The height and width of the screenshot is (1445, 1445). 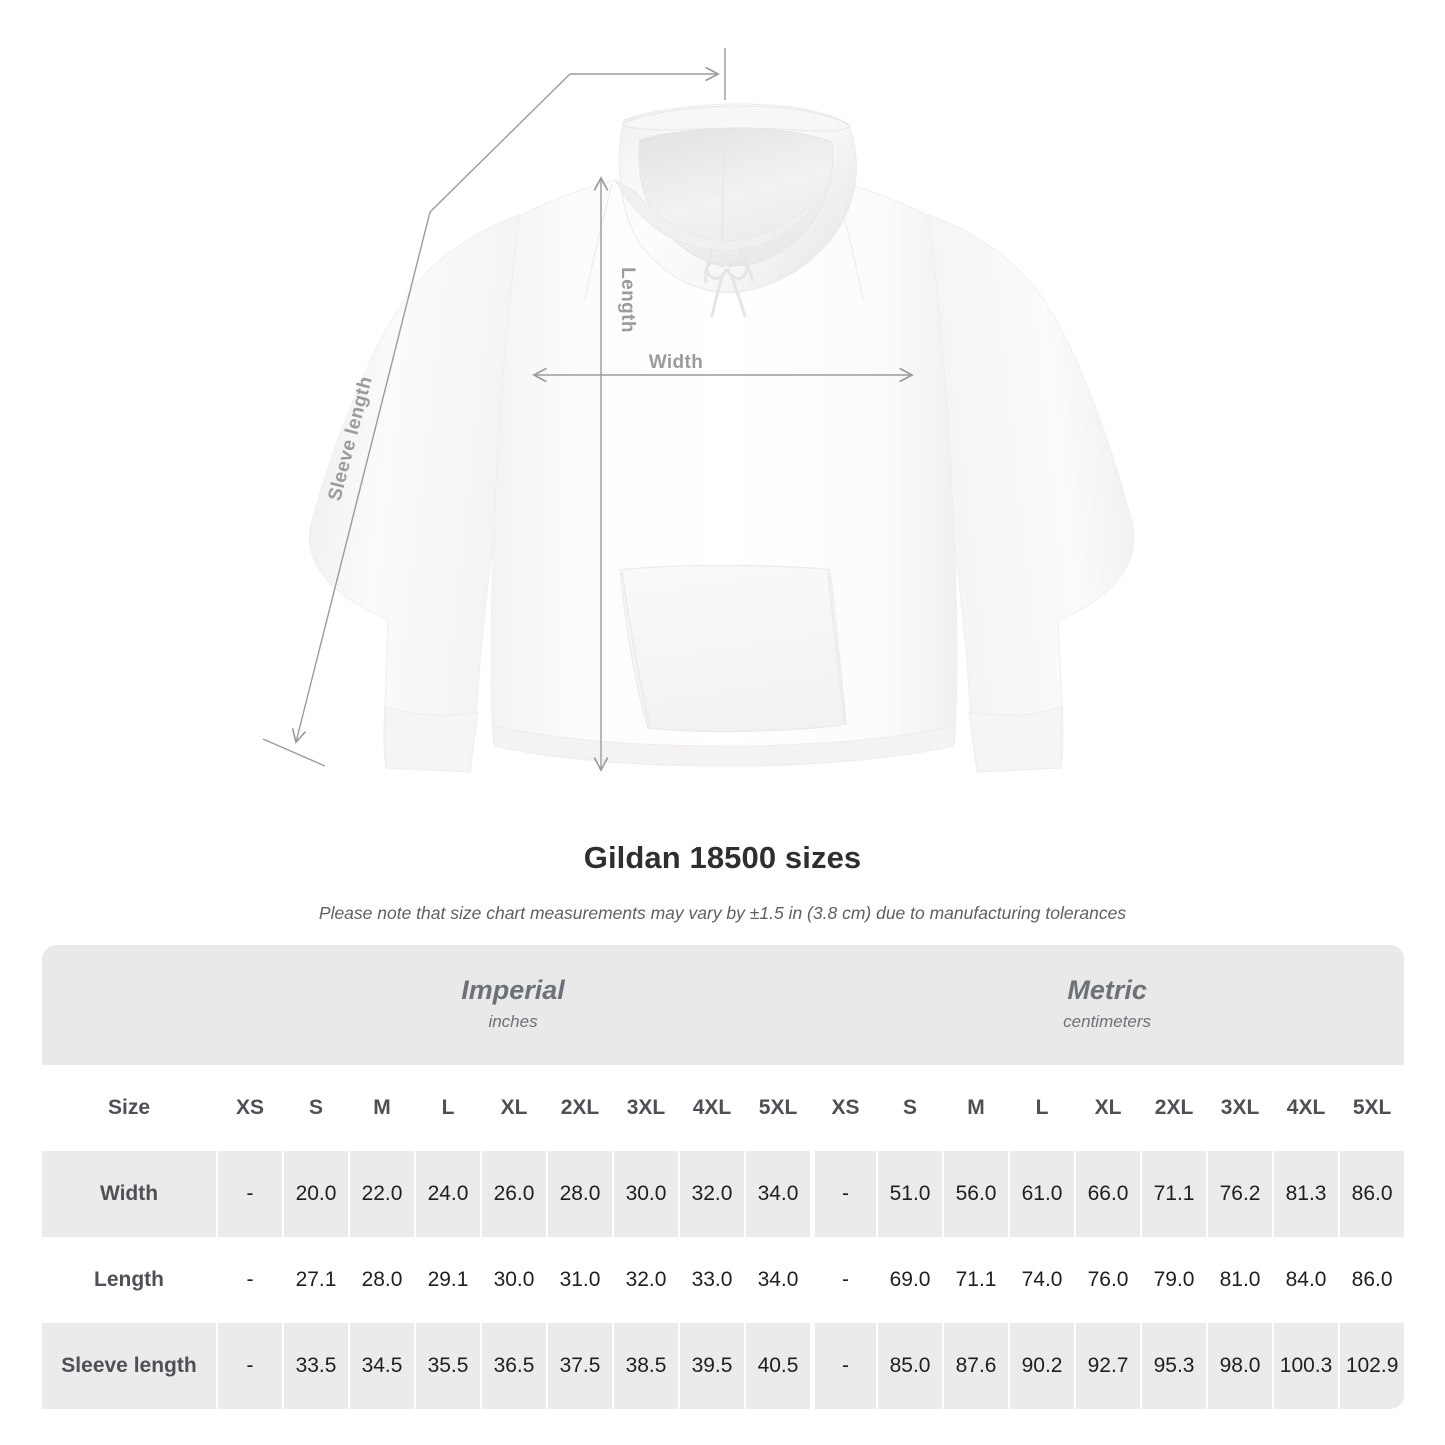 What do you see at coordinates (777, 1366) in the screenshot?
I see `cell-imperial: 40.5` at bounding box center [777, 1366].